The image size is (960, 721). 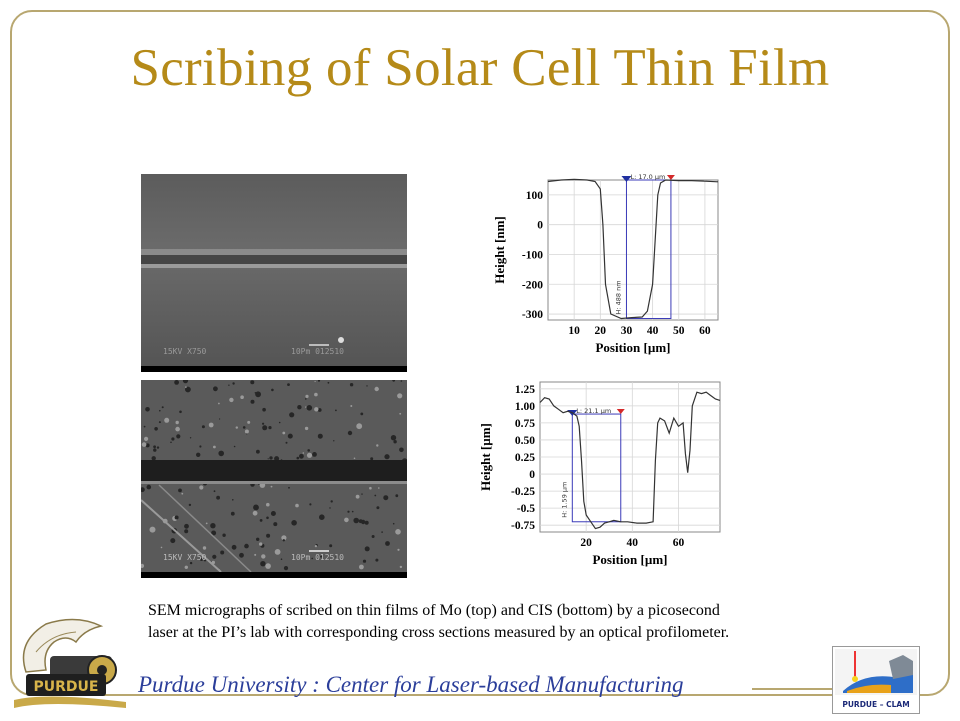 What do you see at coordinates (499, 250) in the screenshot?
I see `y-axis-label: Height [nm]` at bounding box center [499, 250].